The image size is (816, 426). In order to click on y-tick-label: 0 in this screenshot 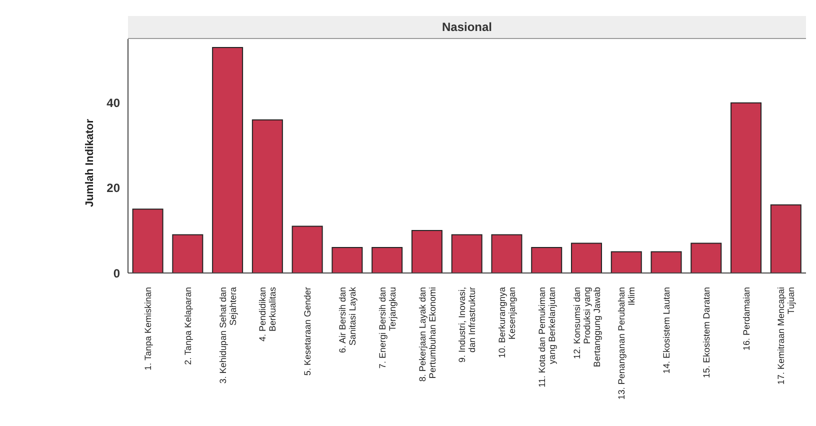, I will do `click(116, 273)`.